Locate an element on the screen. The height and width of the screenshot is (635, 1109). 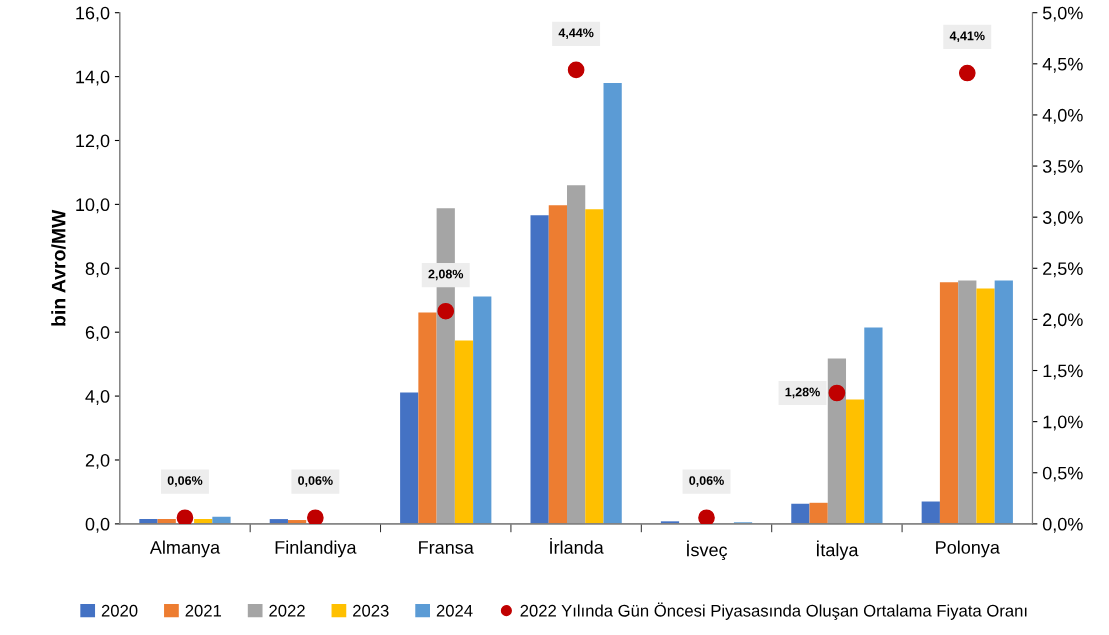
x-tick-label: Polonya is located at coordinates (968, 549).